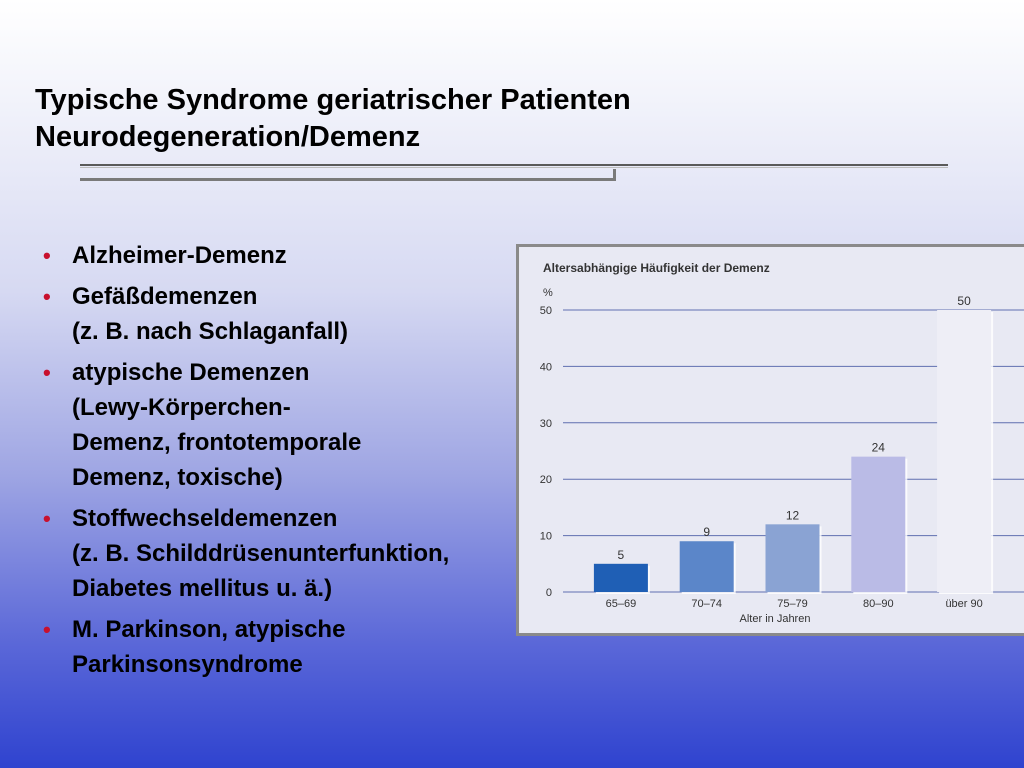  Describe the element at coordinates (546, 367) in the screenshot. I see `y-tick-label: 40` at that location.